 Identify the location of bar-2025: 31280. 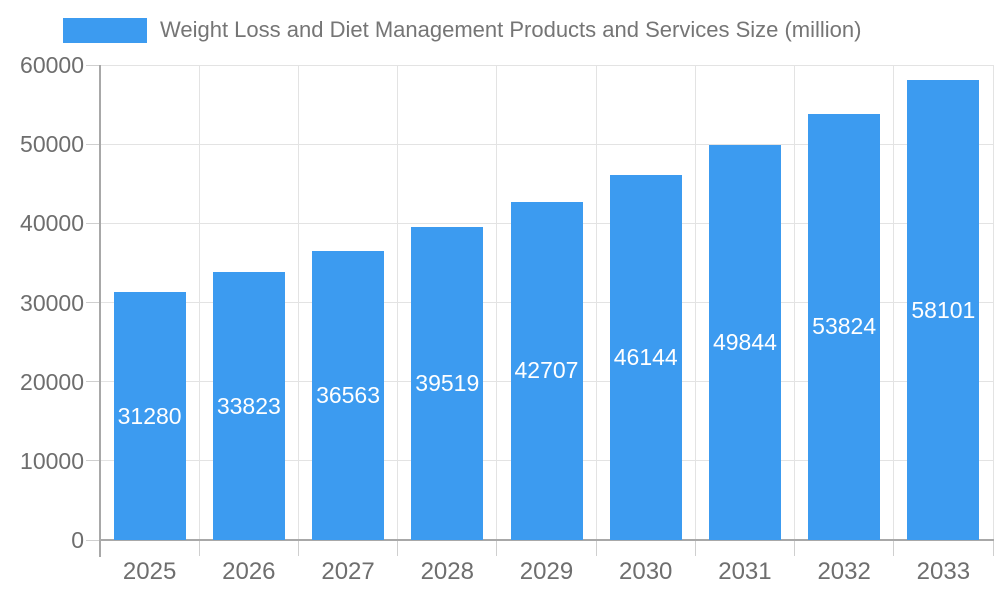
(149, 416).